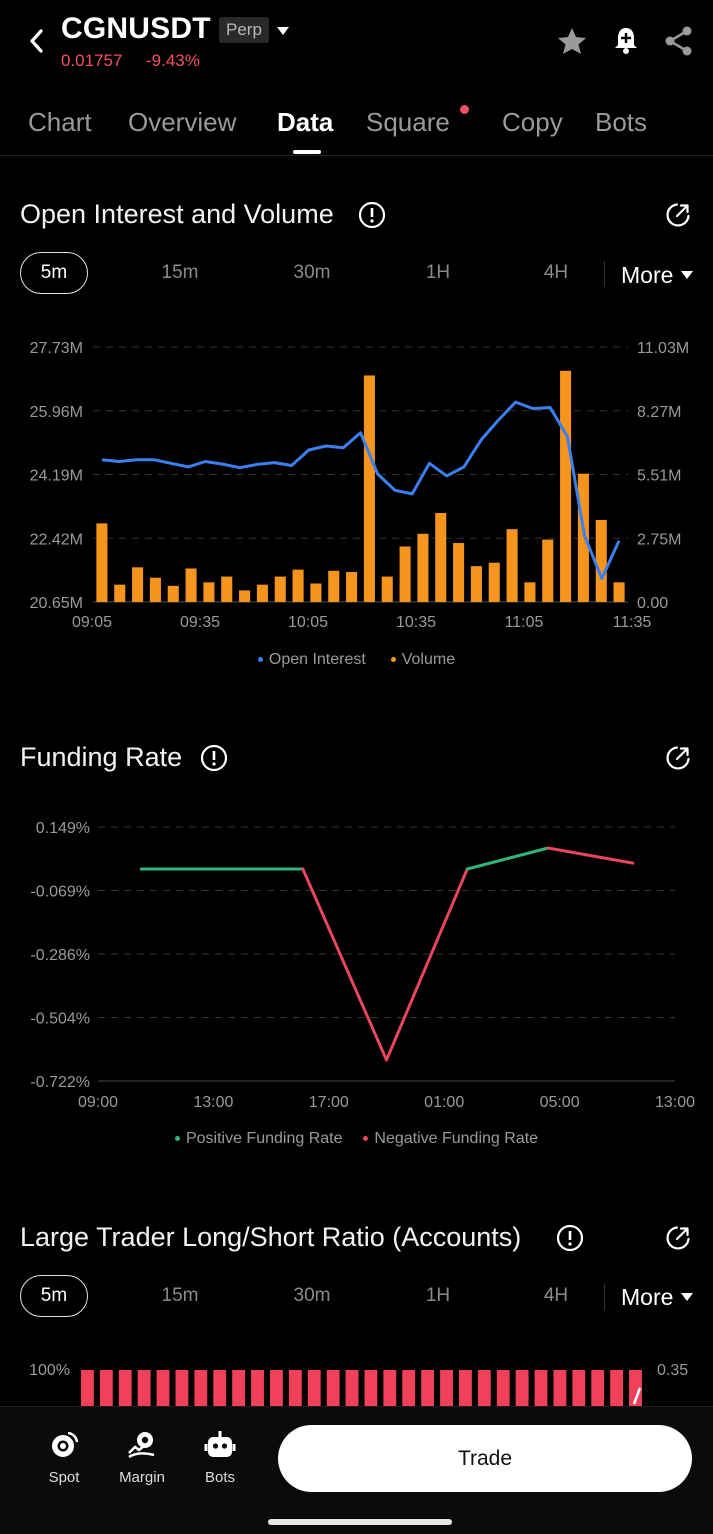  Describe the element at coordinates (60, 955) in the screenshot. I see `funding-y-tick: -0.286%` at that location.